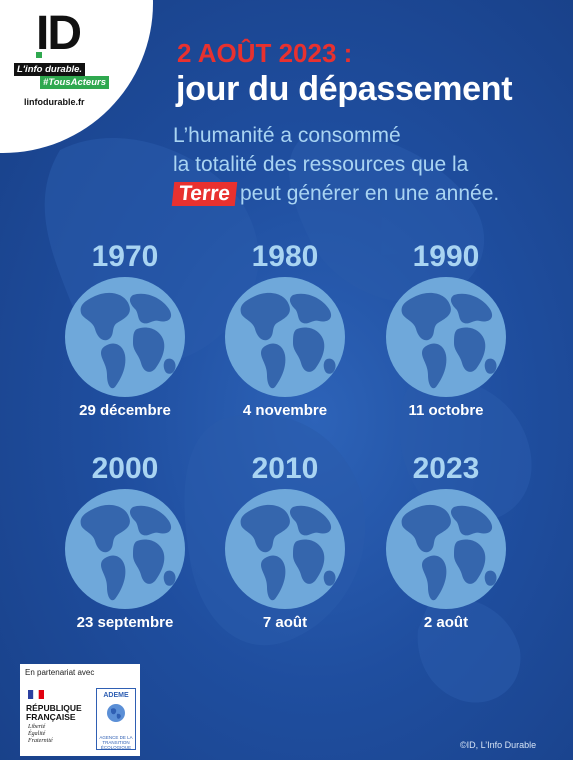  I want to click on overshoot-date: 23 septembre, so click(125, 622).